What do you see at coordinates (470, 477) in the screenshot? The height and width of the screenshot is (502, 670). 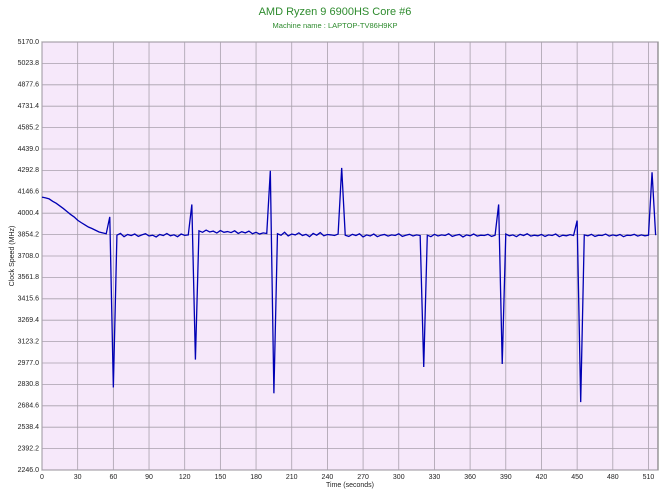 I see `x-tick-label: 360` at bounding box center [470, 477].